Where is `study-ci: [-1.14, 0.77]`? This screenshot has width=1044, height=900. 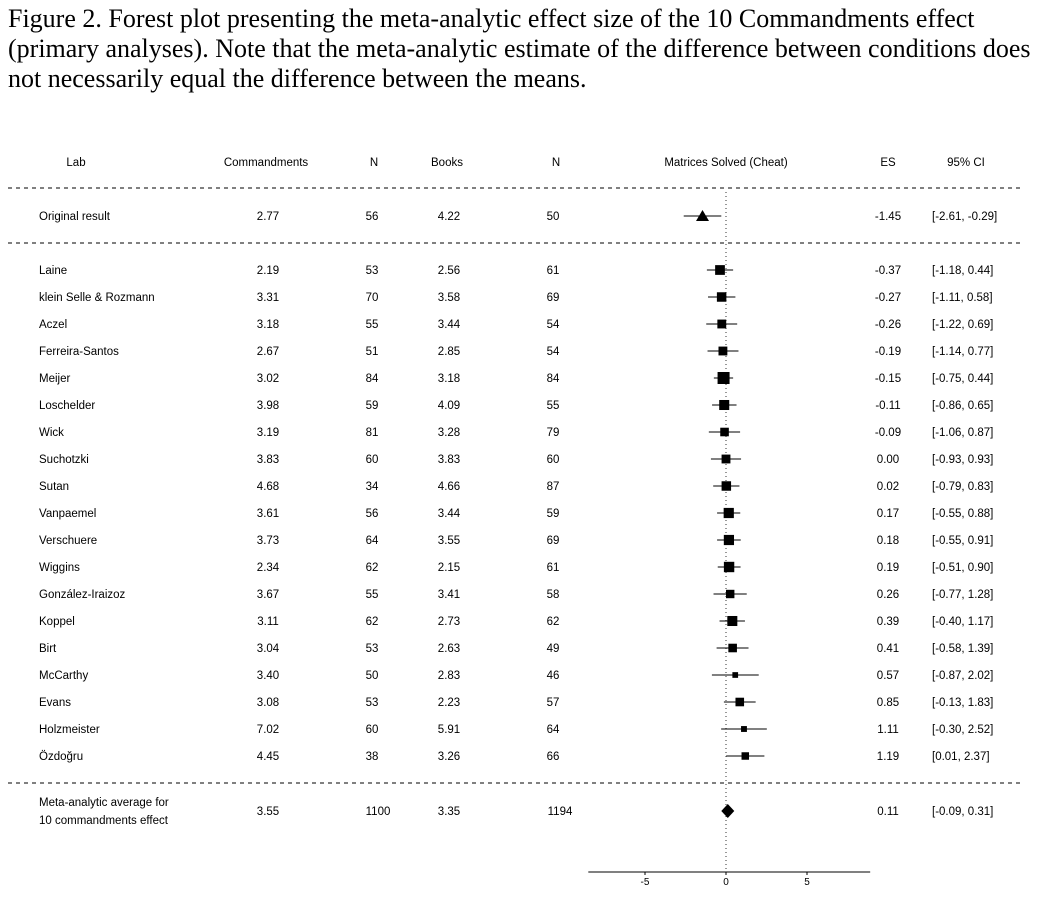 study-ci: [-1.14, 0.77] is located at coordinates (962, 352).